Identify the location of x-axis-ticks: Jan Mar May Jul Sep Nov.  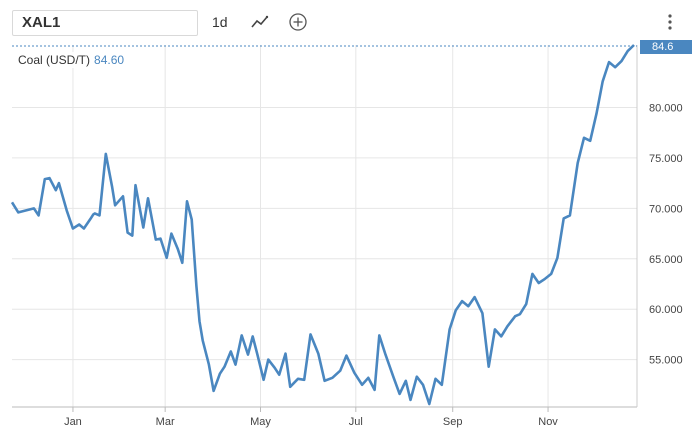
(311, 417).